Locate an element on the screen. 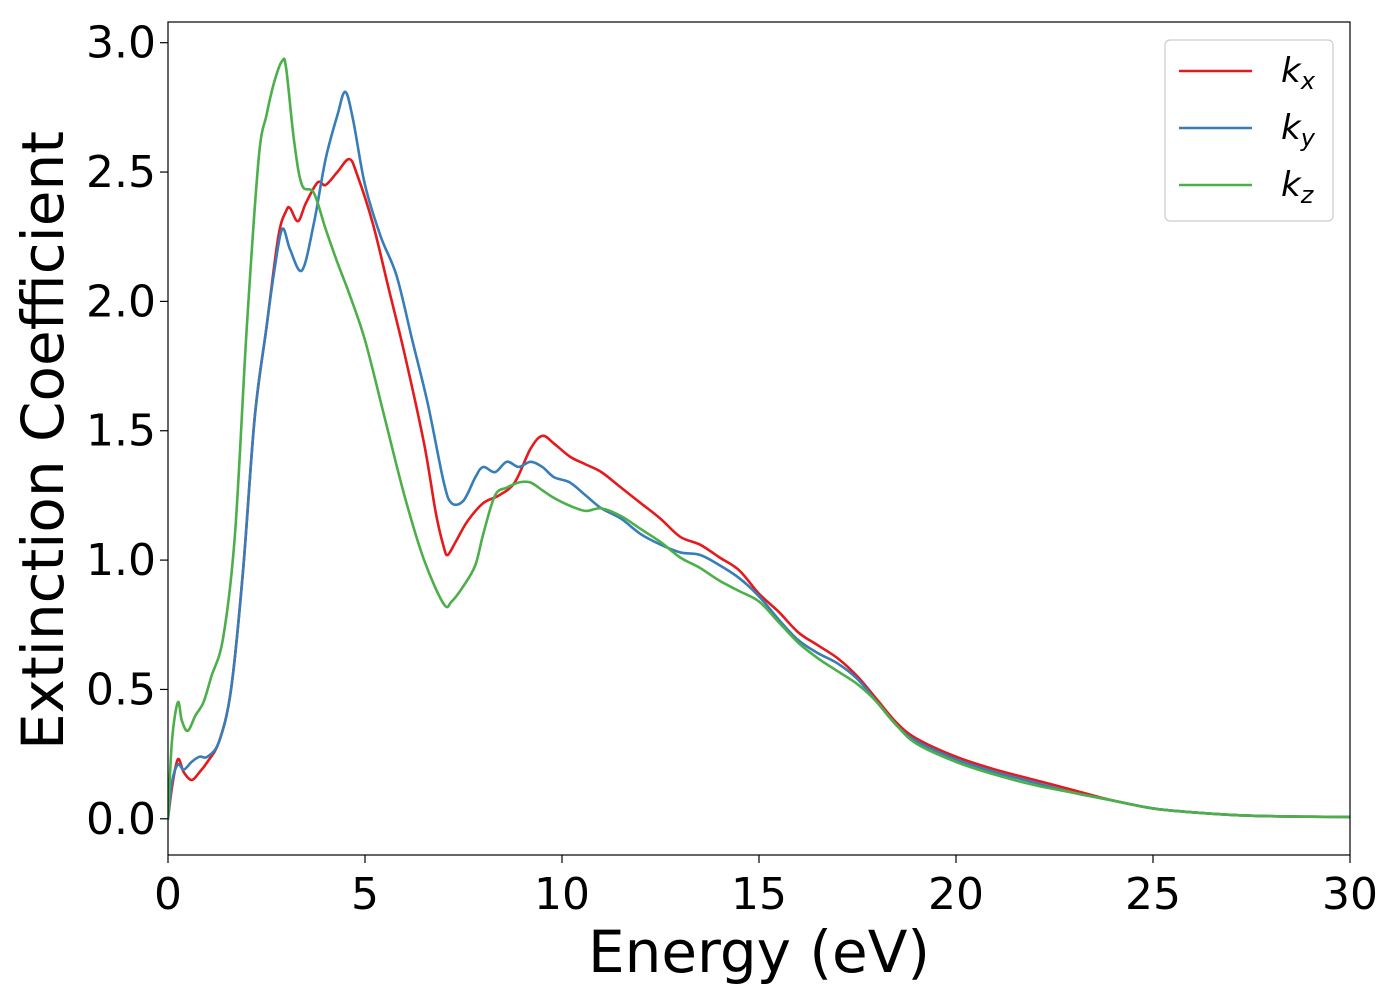 The image size is (1400, 1000). x-tick-label: 20 is located at coordinates (956, 894).